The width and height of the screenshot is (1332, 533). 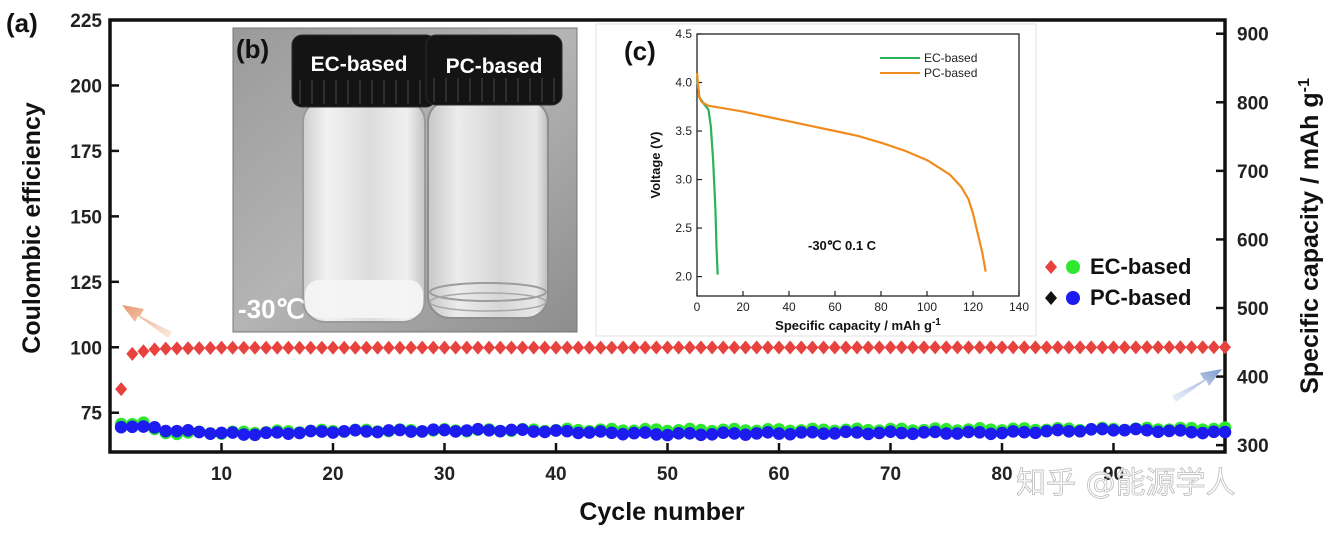 What do you see at coordinates (683, 277) in the screenshot?
I see `inset-y-tick-label: 2.0` at bounding box center [683, 277].